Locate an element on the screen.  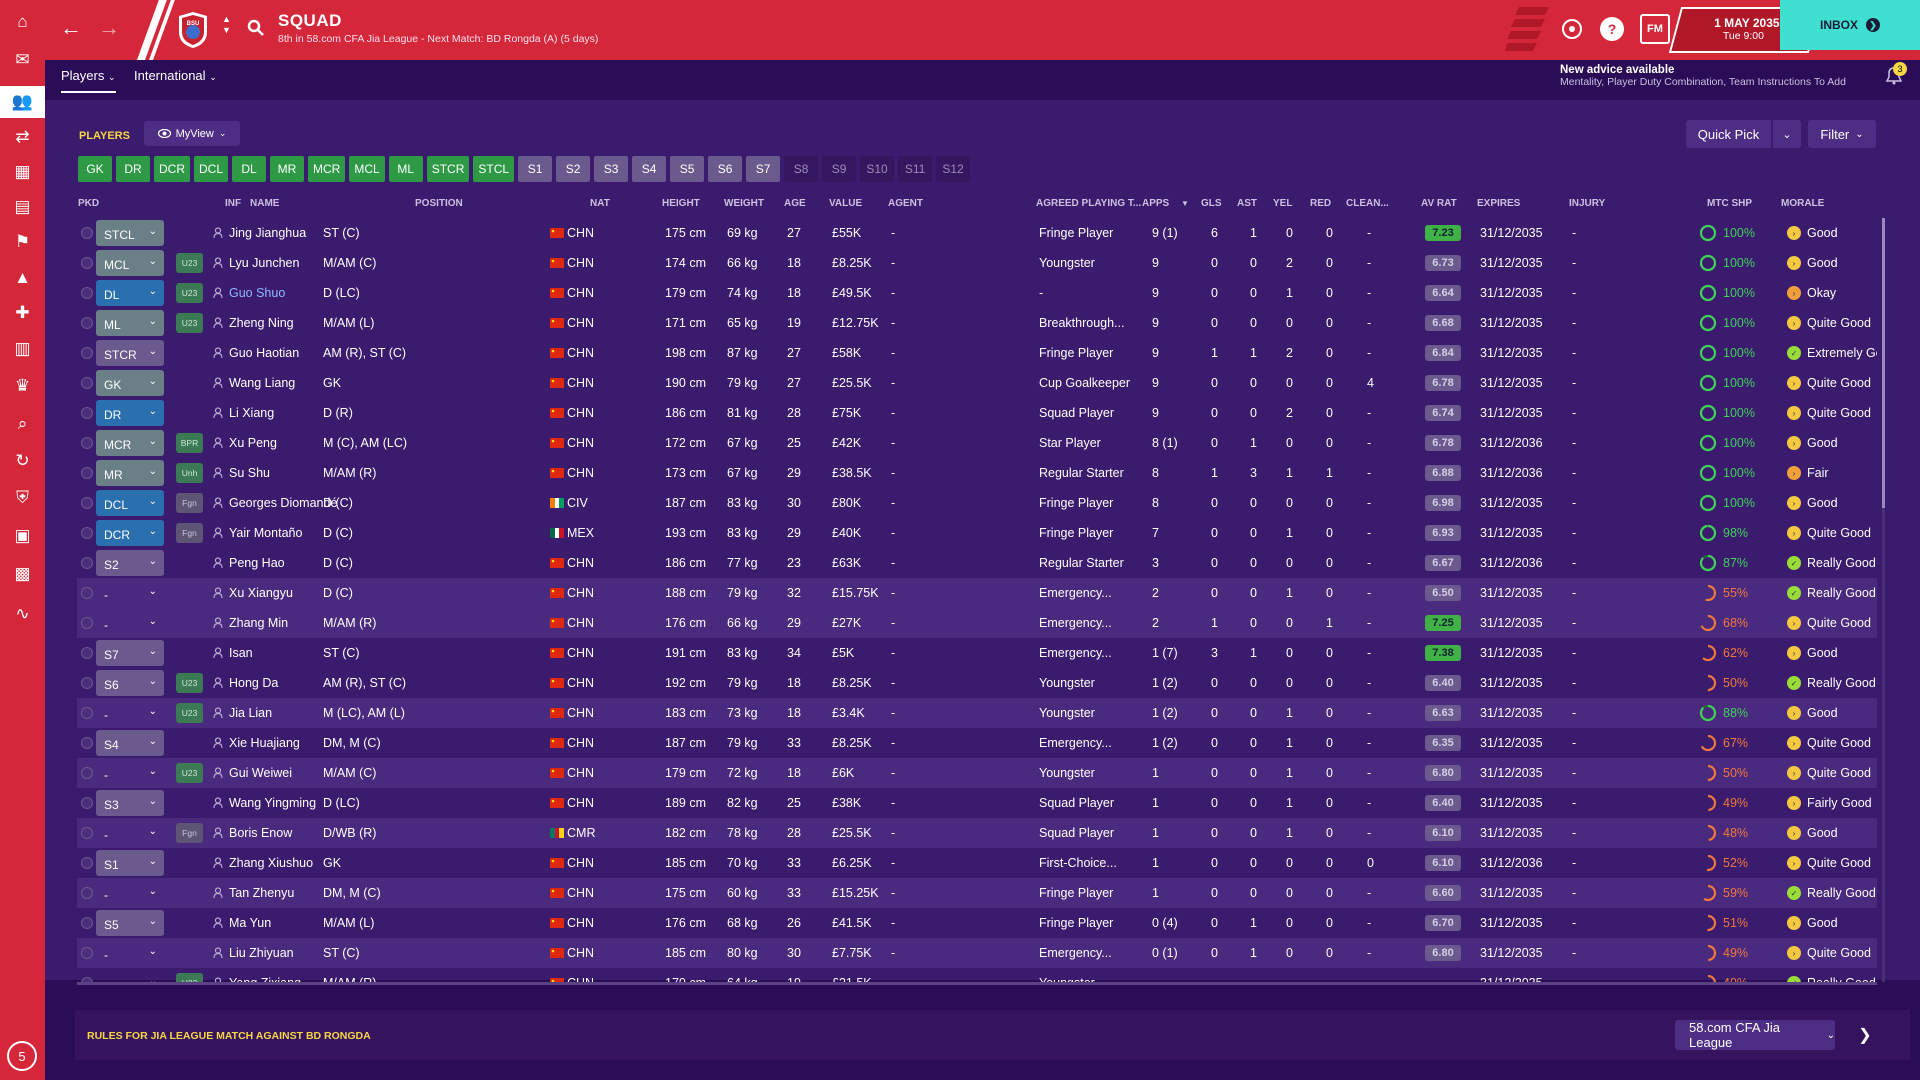
sidebar-item-competitions: ♛ is located at coordinates (22, 386).